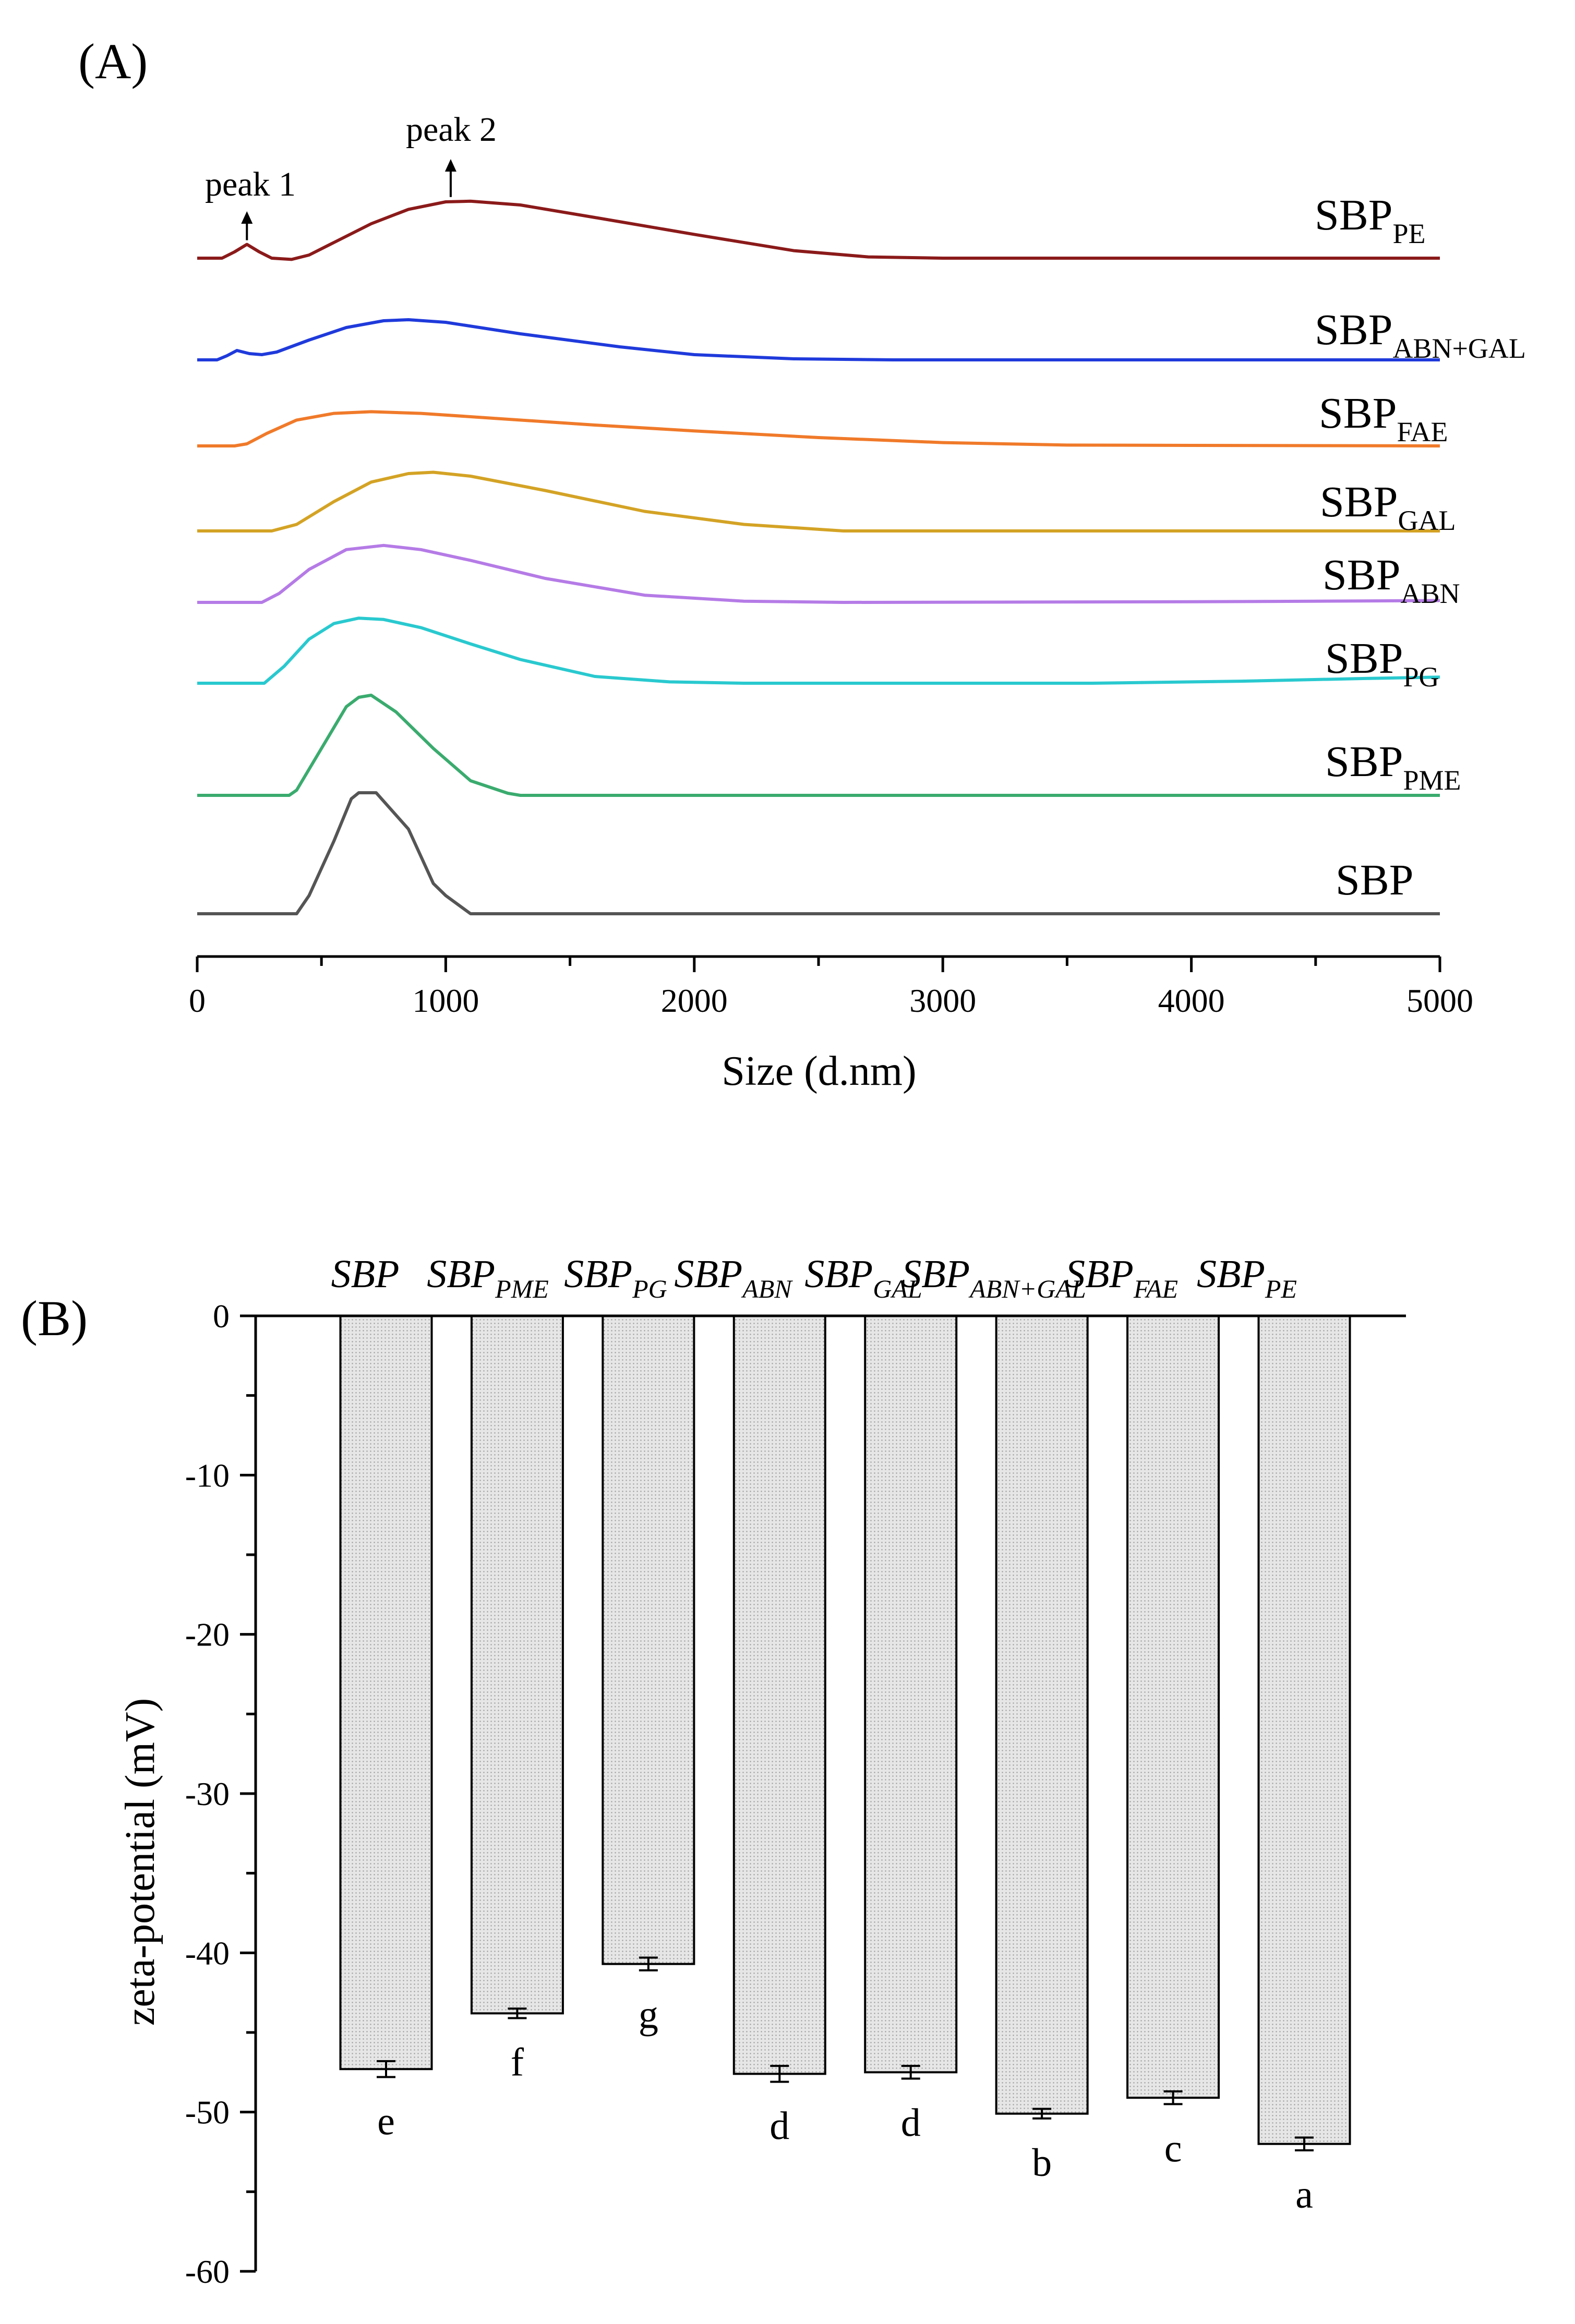 The width and height of the screenshot is (1575, 2324). Describe the element at coordinates (1042, 1715) in the screenshot. I see `bar-abn-gal` at that location.